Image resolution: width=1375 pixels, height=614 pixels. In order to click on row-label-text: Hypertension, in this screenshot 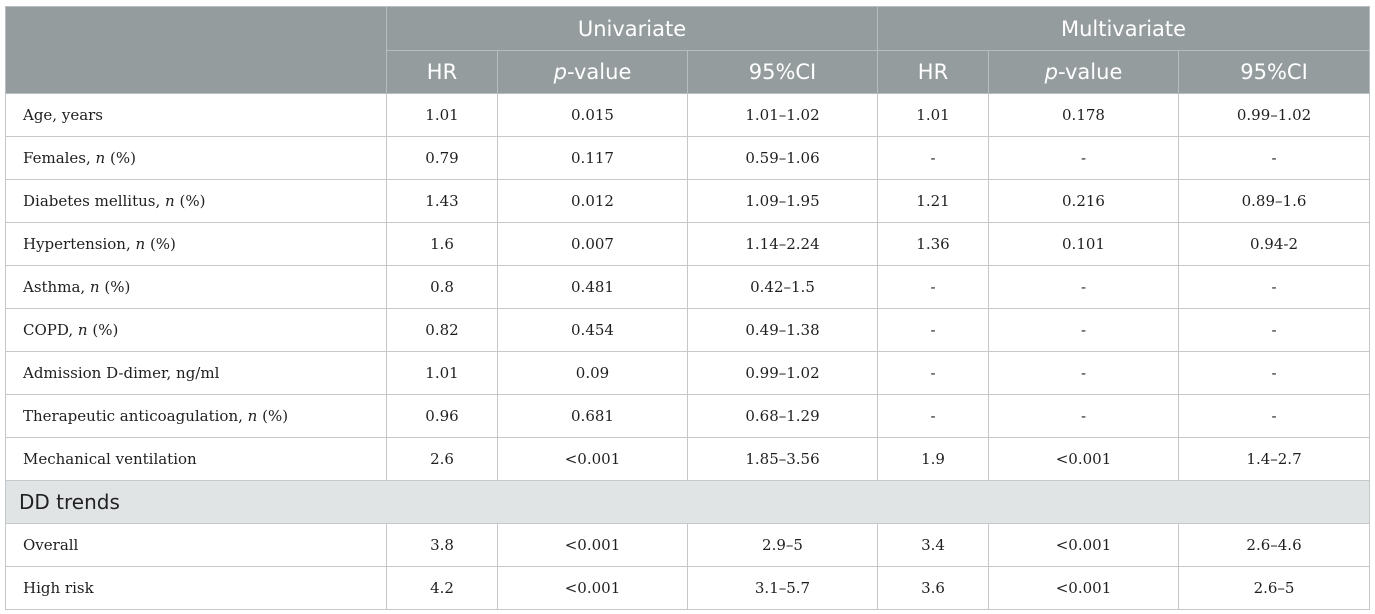, I will do `click(79, 244)`.